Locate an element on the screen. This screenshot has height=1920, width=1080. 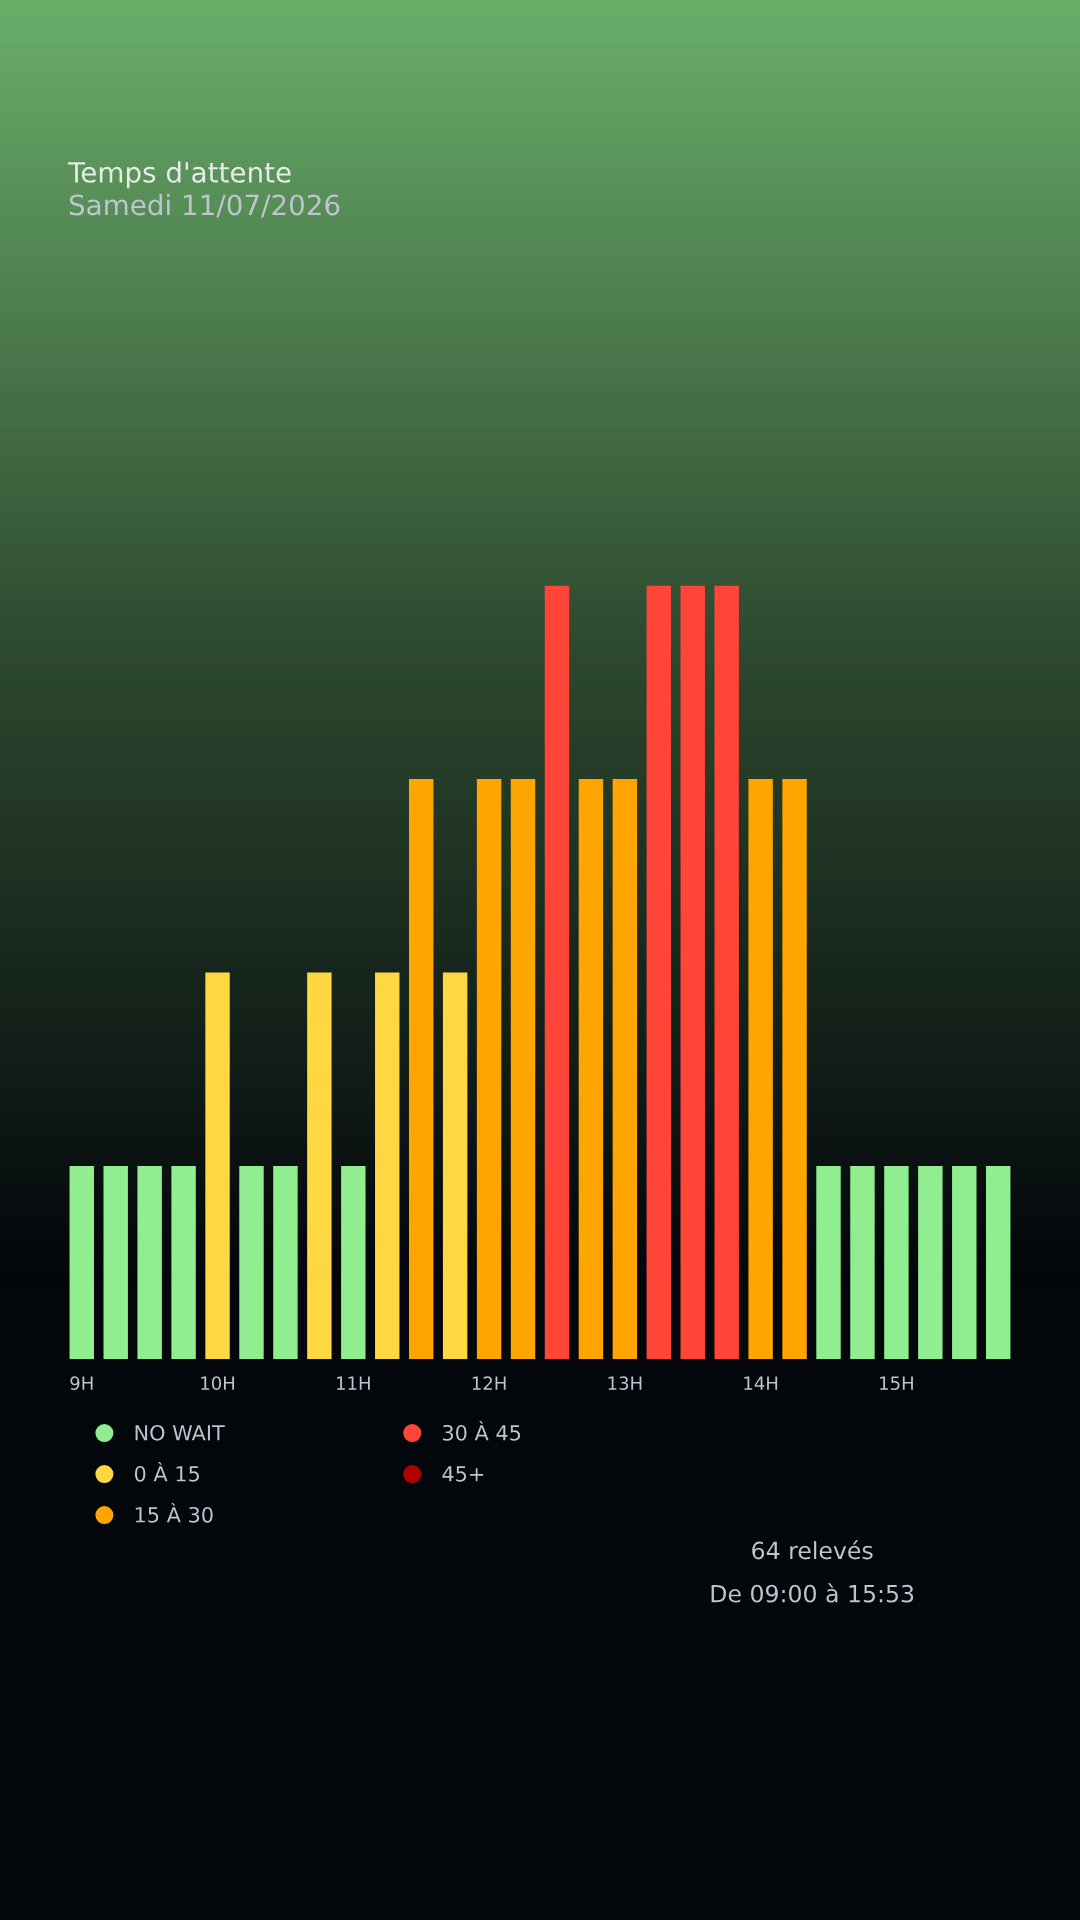
legend-label: 30 À 45 is located at coordinates (481, 1431).